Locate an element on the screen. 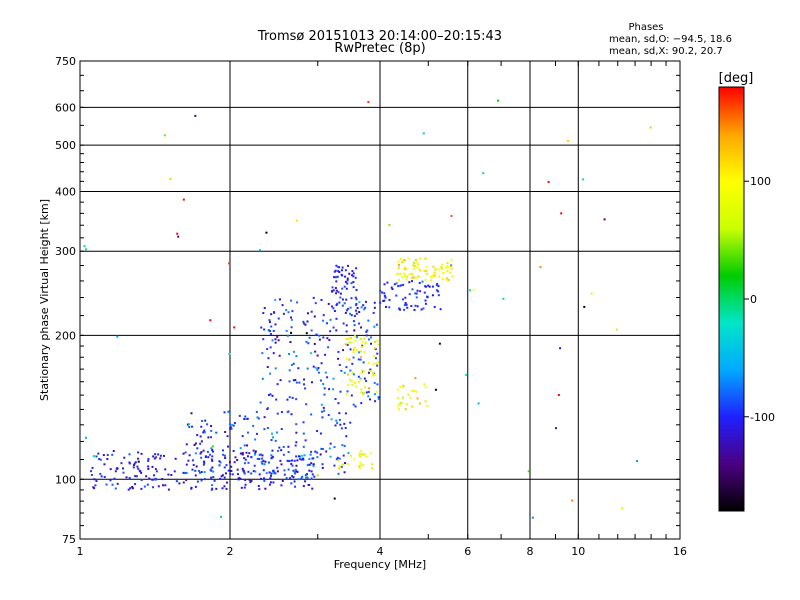 The width and height of the screenshot is (800, 600). y-axis-label: Stationary phase Virtual Height [km] is located at coordinates (44, 300).